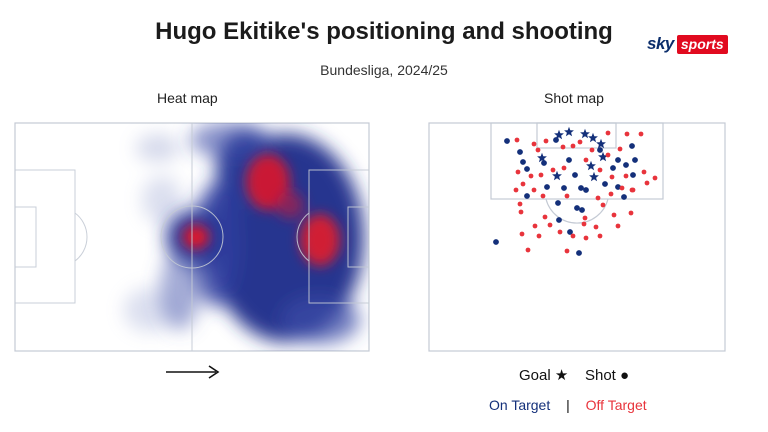 This screenshot has height=432, width=768. I want to click on legend-goal-label: Goal, so click(535, 375).